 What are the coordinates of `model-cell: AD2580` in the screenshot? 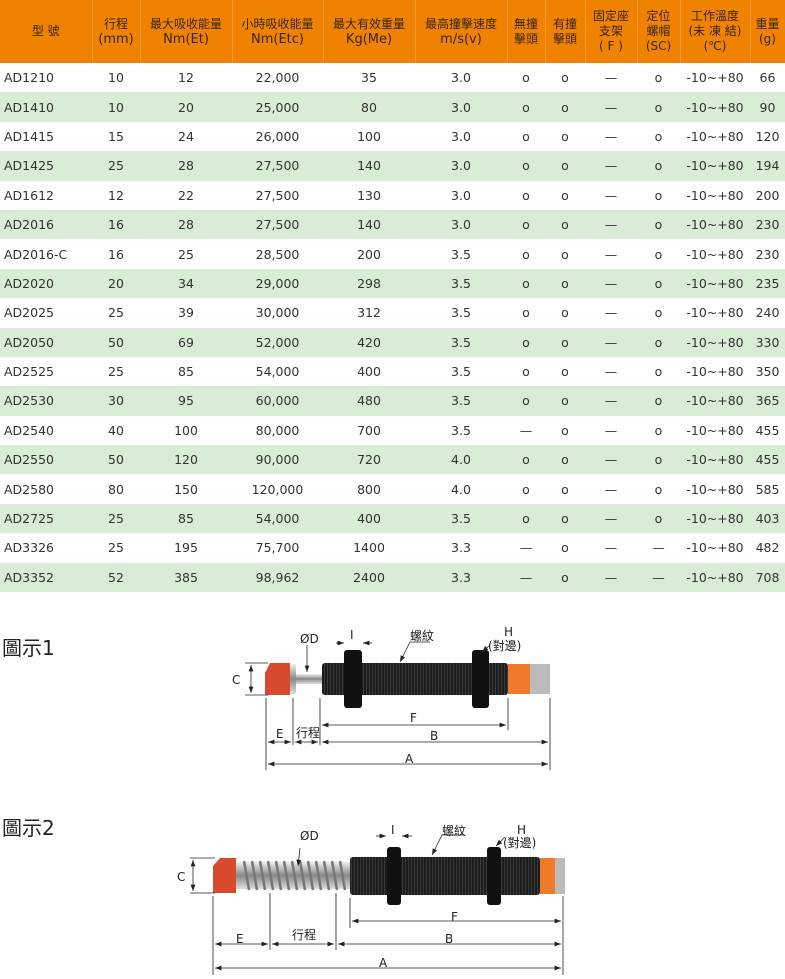 It's located at (29, 489).